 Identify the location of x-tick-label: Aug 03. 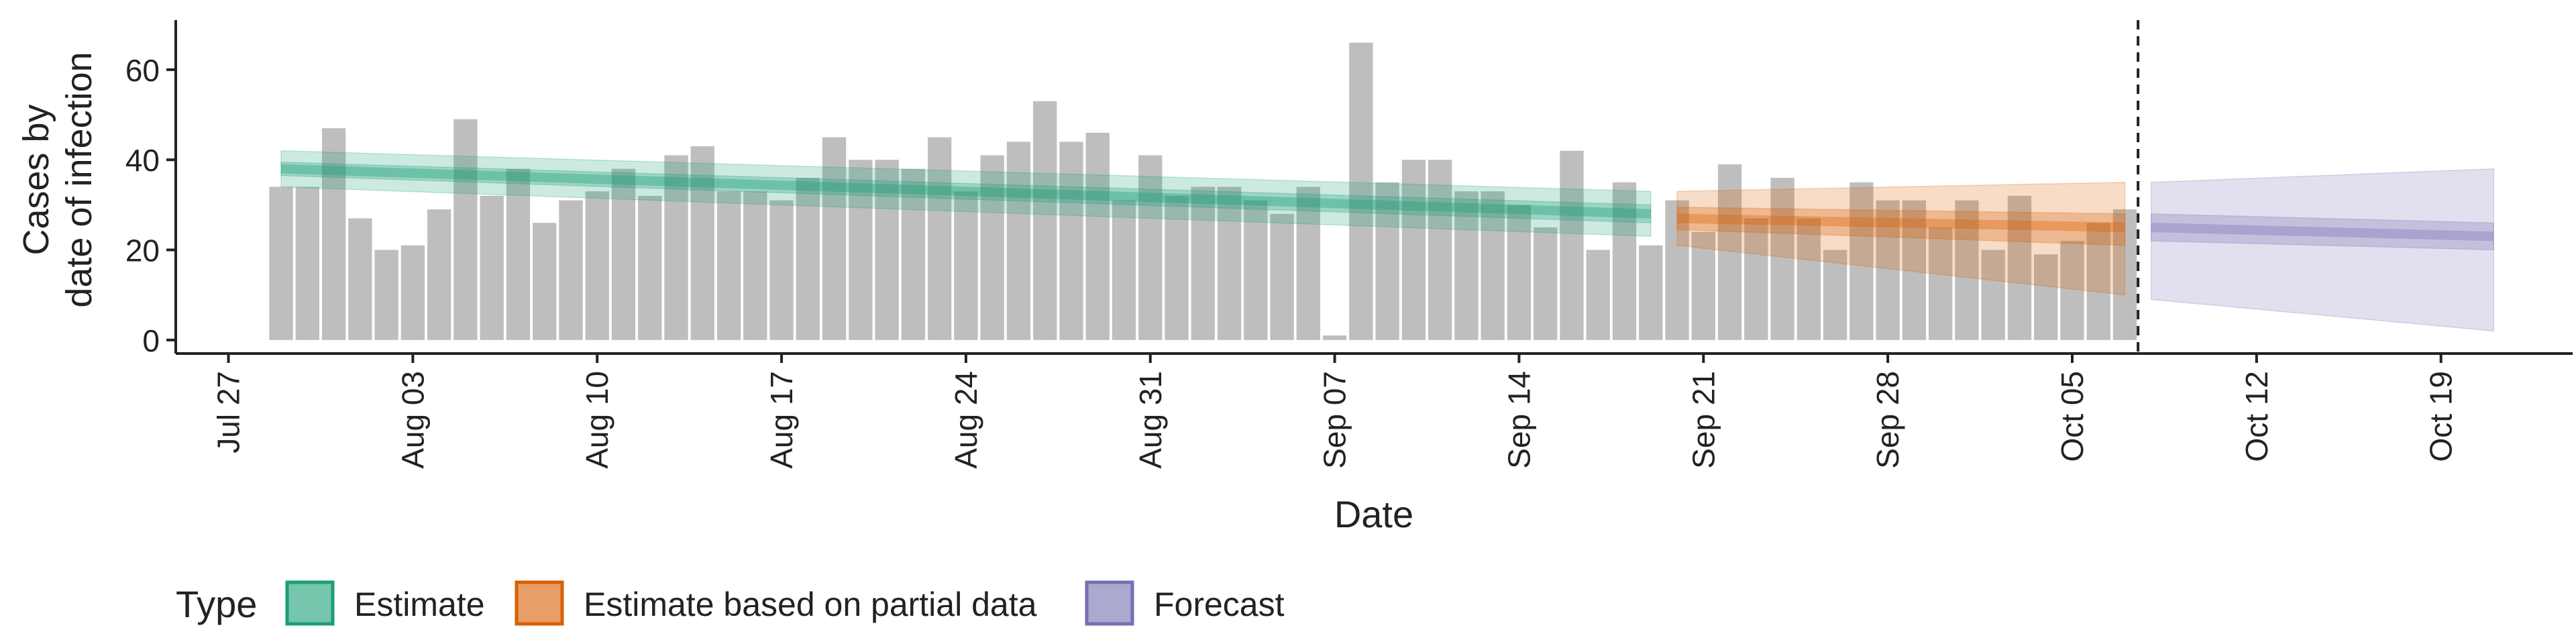
(412, 420).